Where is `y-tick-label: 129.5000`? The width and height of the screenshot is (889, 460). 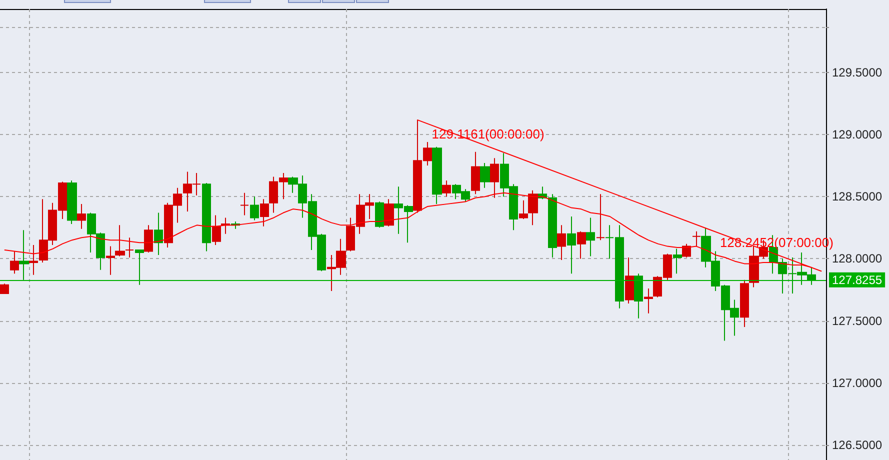
y-tick-label: 129.5000 is located at coordinates (857, 72).